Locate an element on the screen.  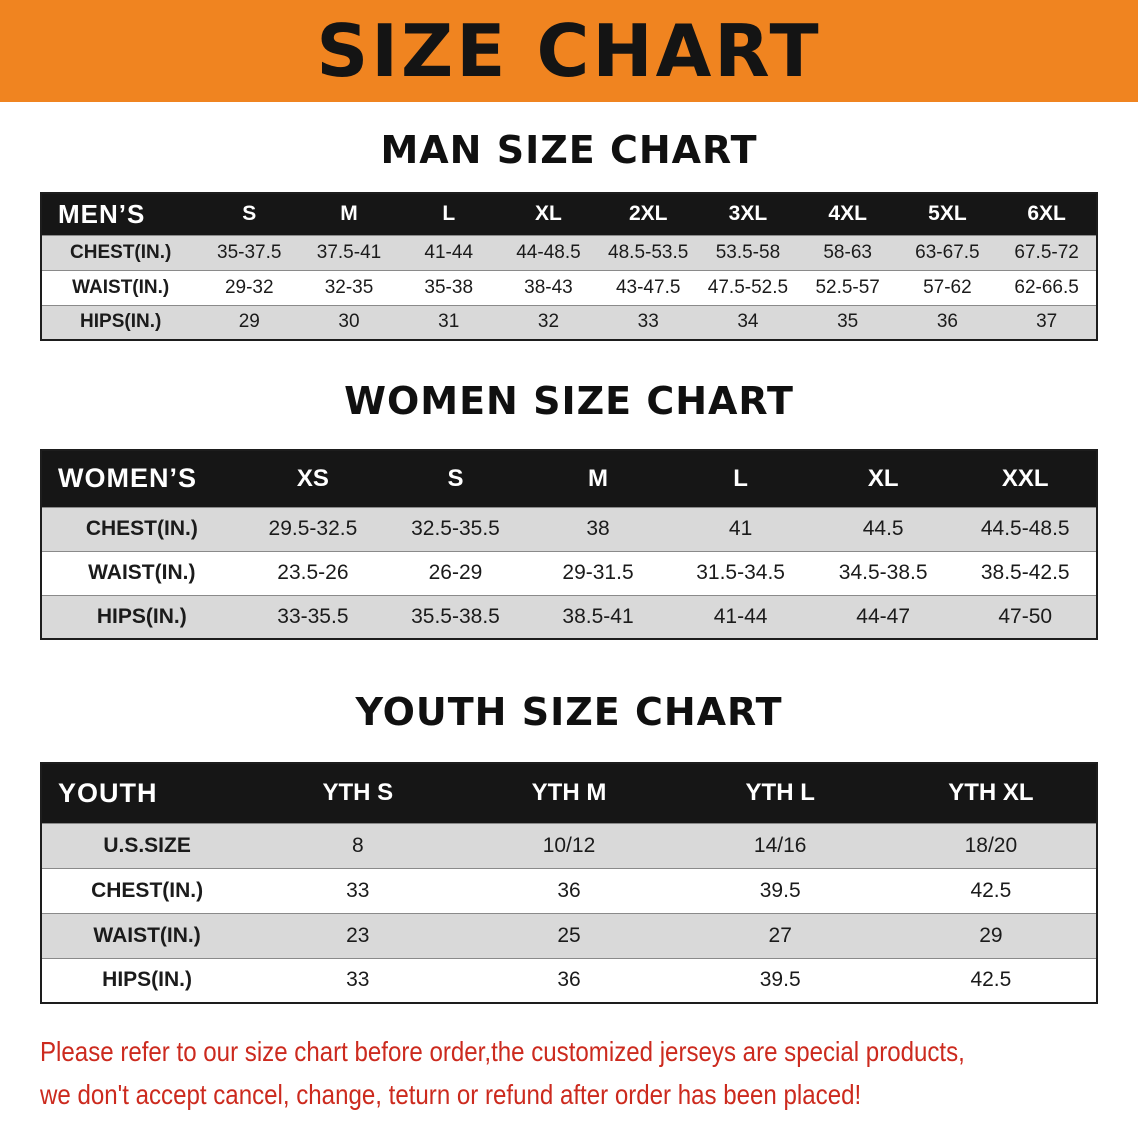
value-cell: 29-32 is located at coordinates (249, 287).